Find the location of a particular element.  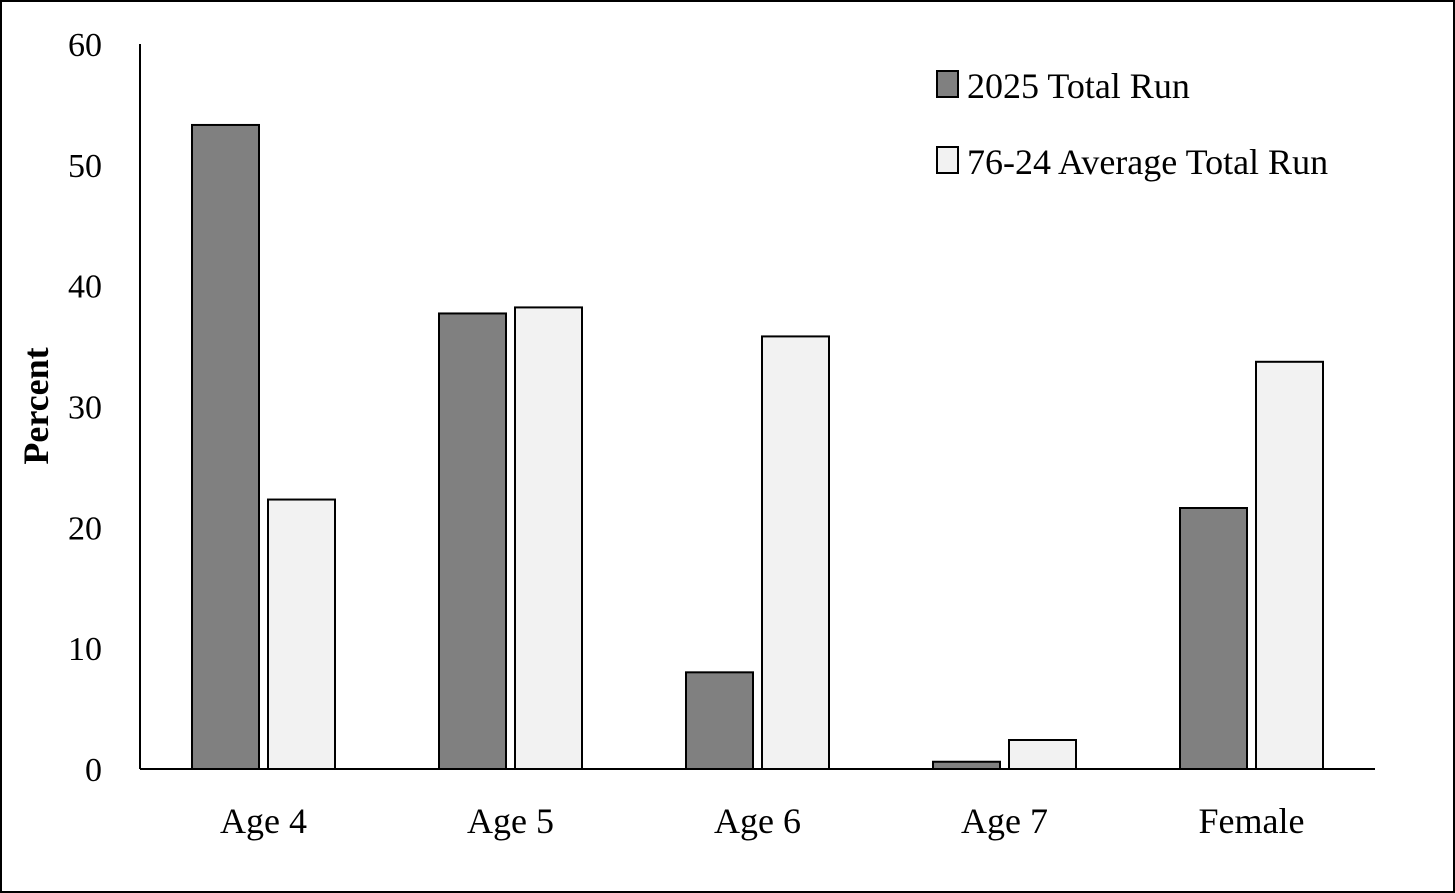

y-axis-label: Percent is located at coordinates (36, 405).